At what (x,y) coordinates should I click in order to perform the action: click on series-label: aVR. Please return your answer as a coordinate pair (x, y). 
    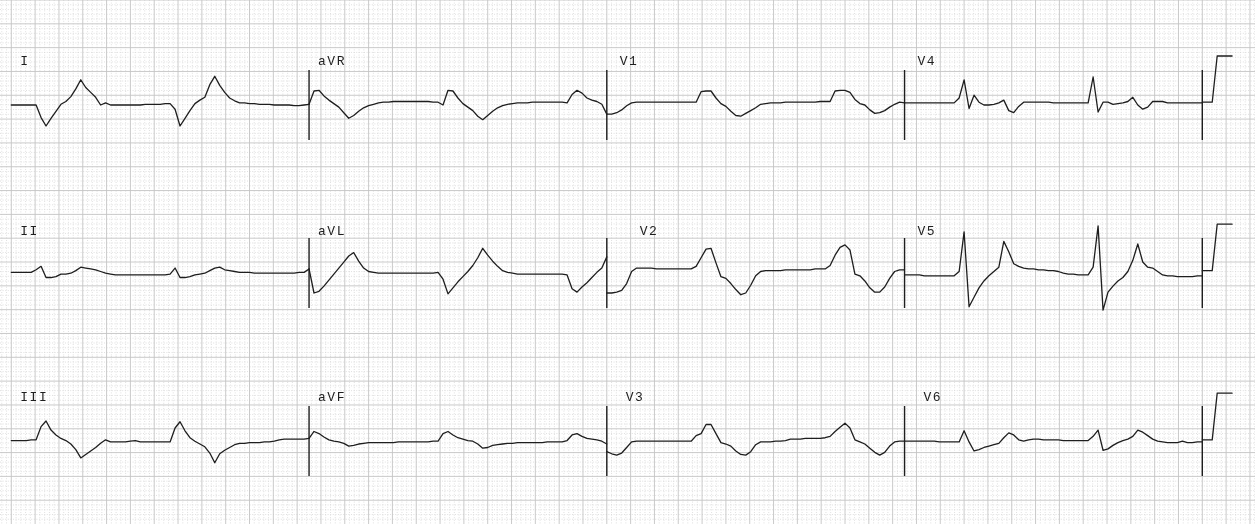
    Looking at the image, I should click on (332, 61).